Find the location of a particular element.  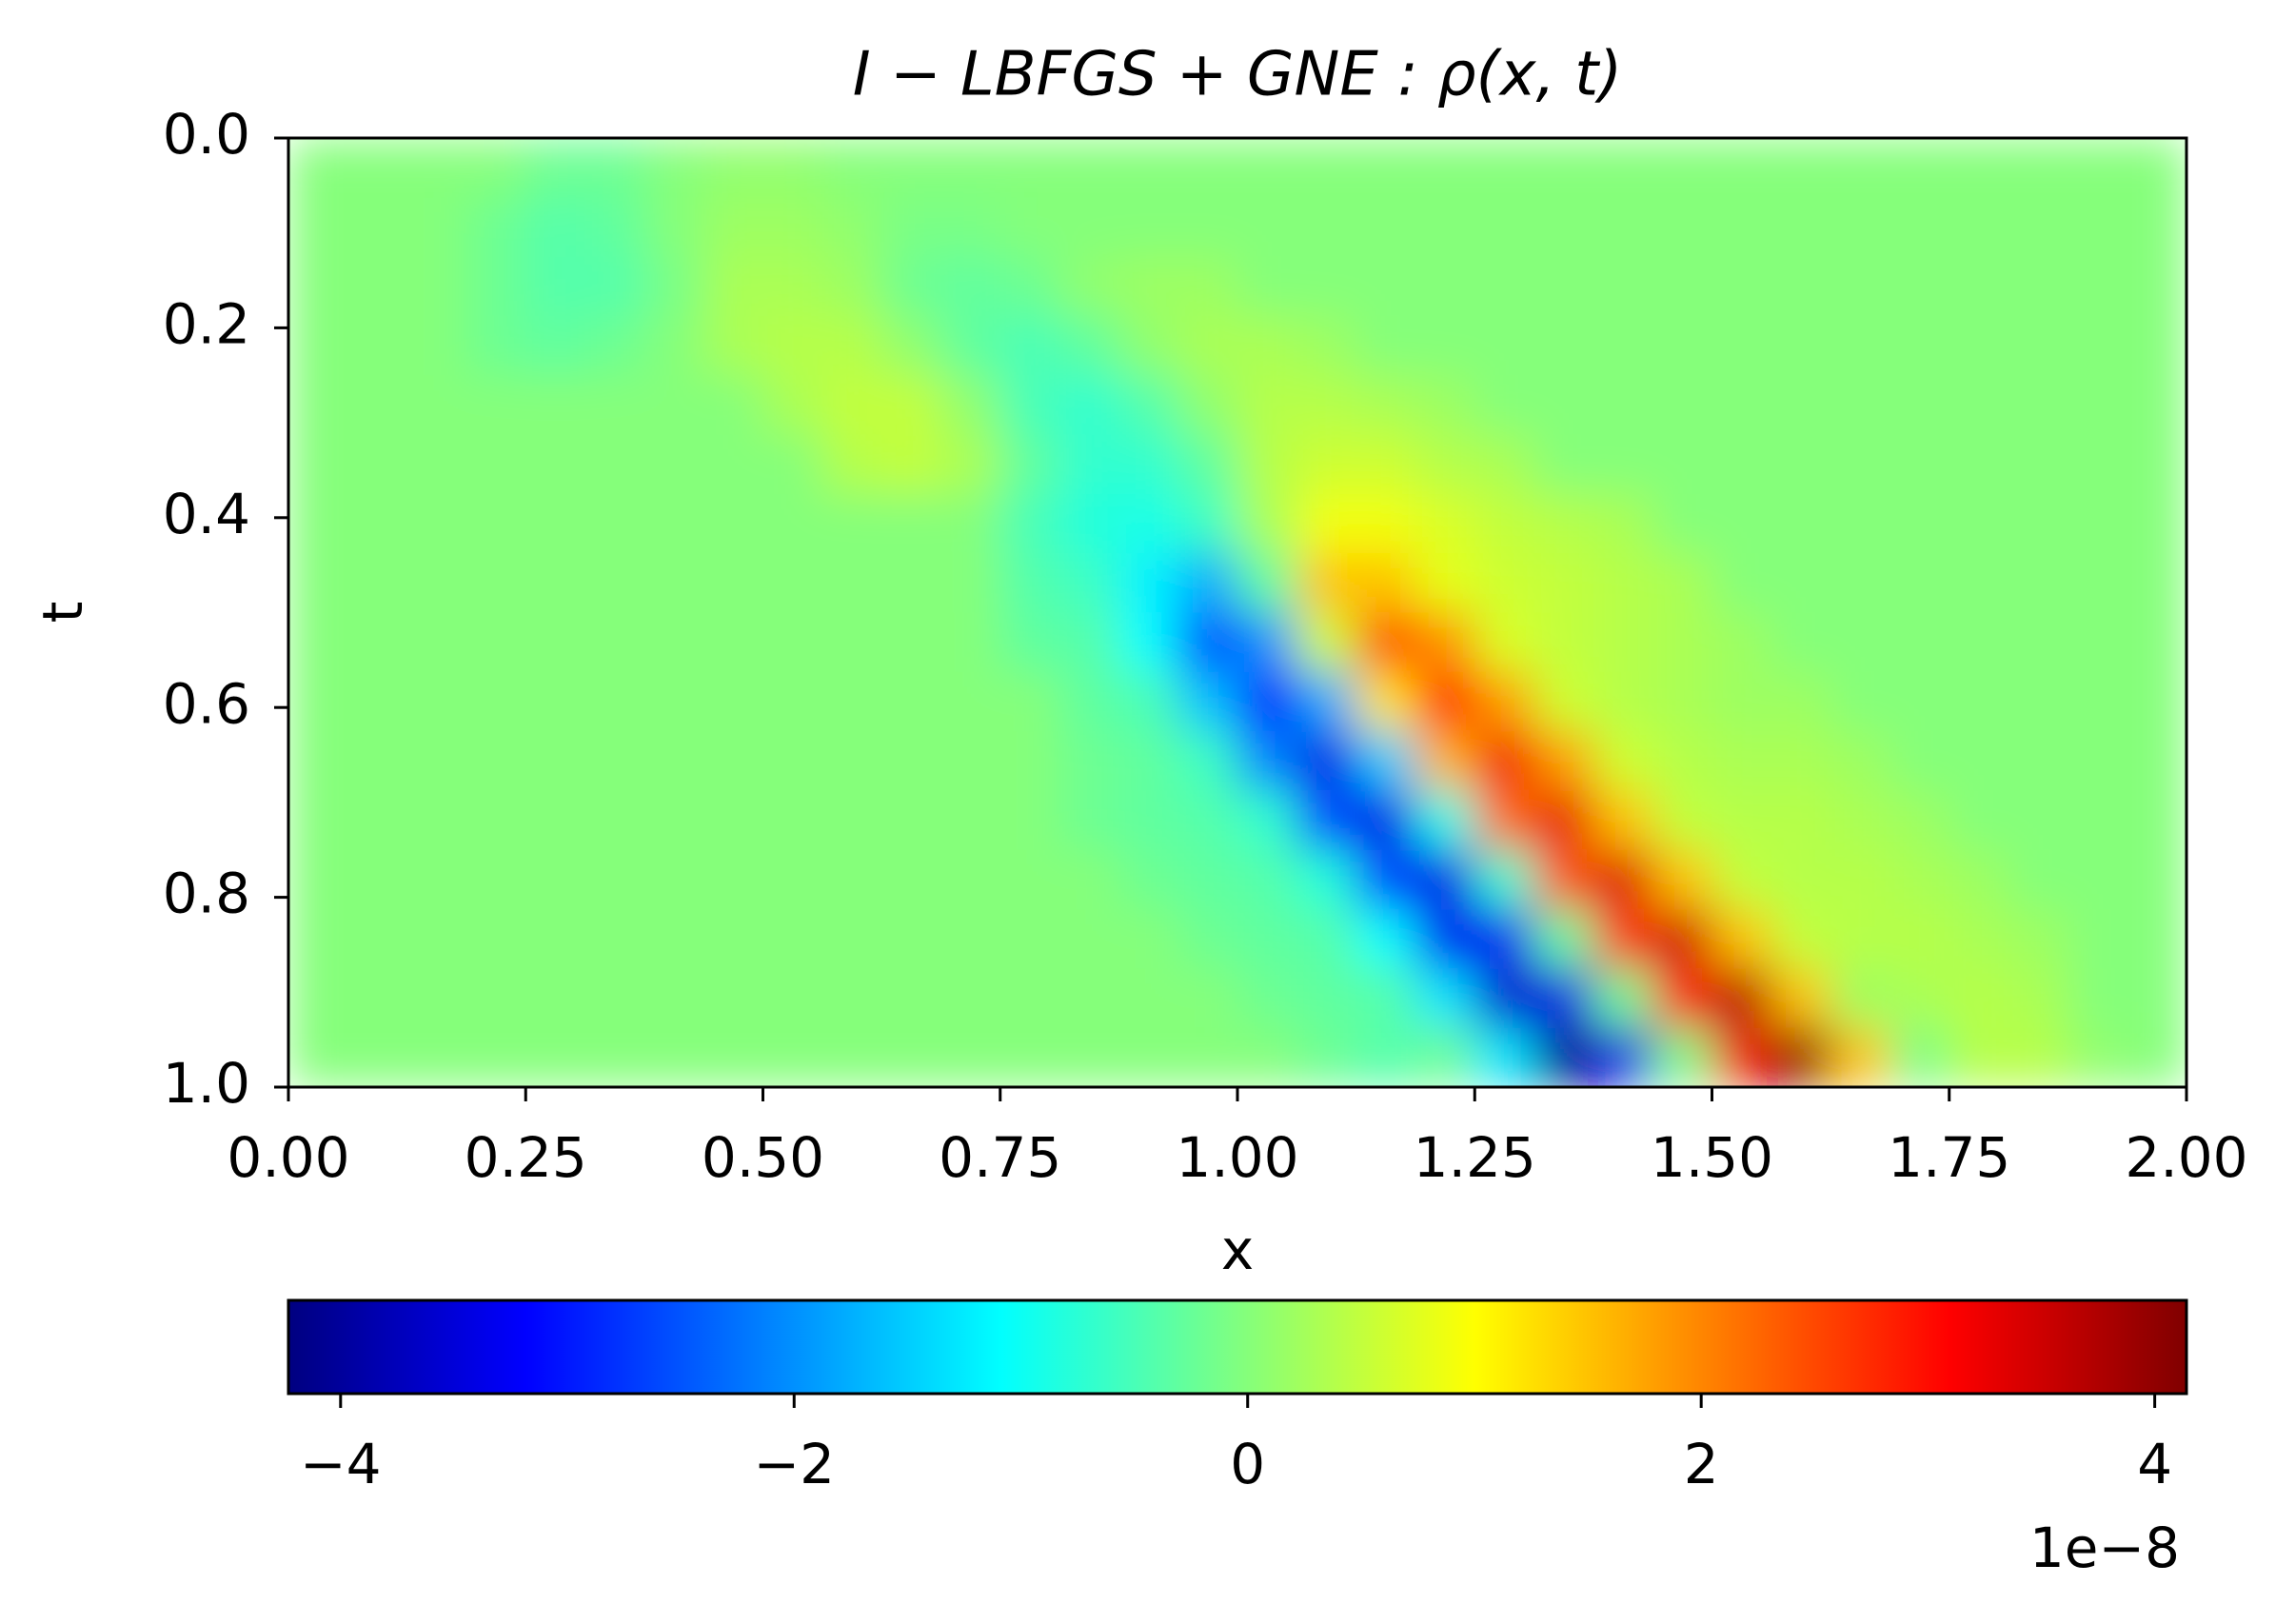

colorbar is located at coordinates (1237, 1347).